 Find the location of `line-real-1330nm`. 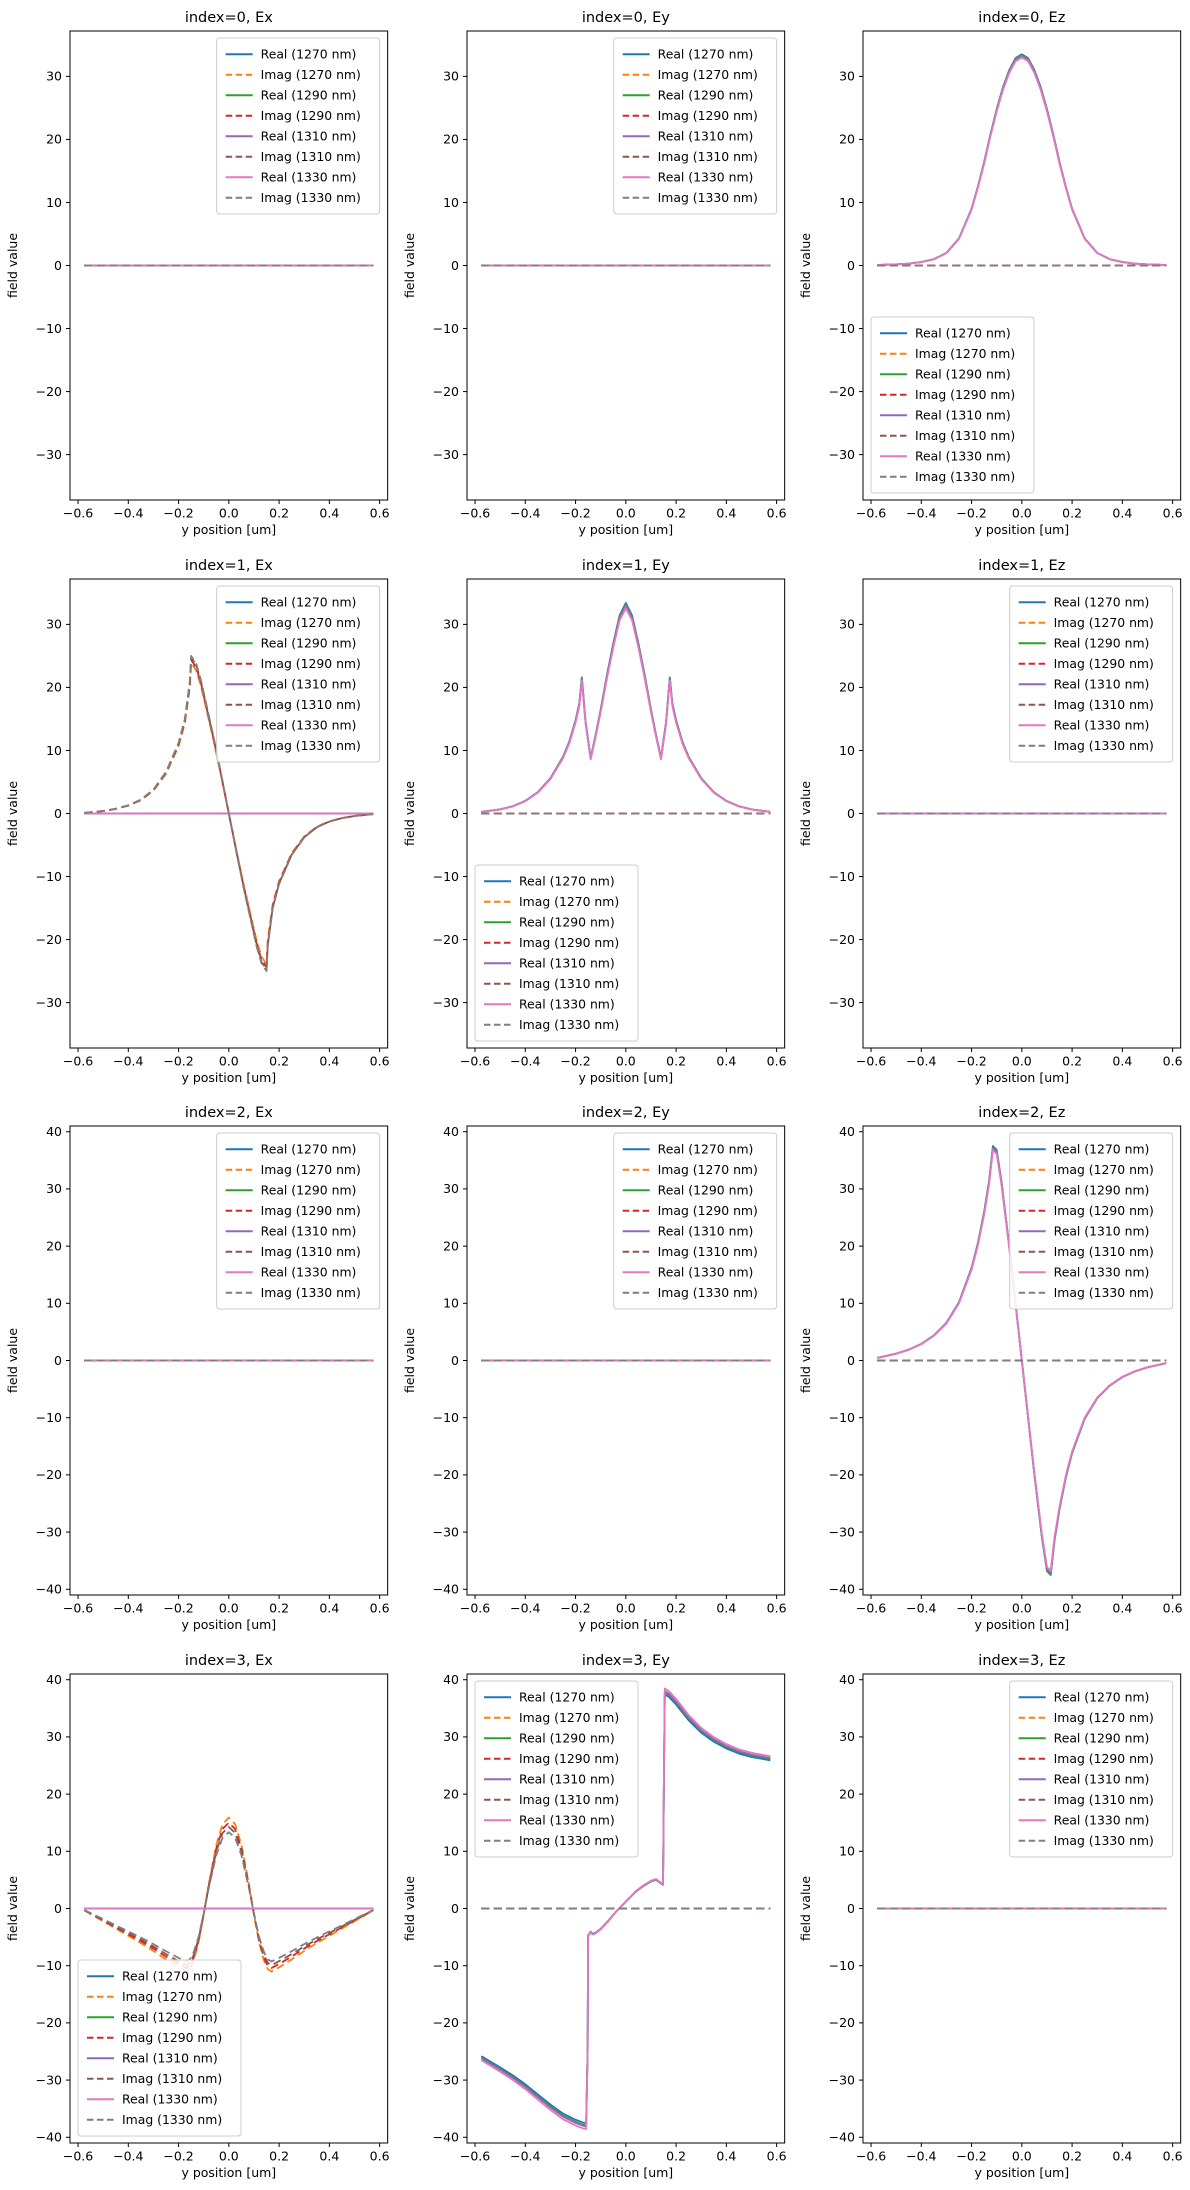

line-real-1330nm is located at coordinates (625, 709).